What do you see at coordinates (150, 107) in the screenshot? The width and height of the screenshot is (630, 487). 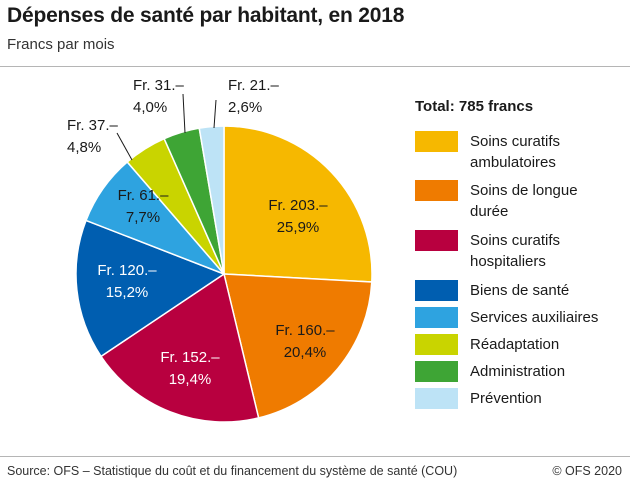 I see `slice-percent-label-6: 4,0%` at bounding box center [150, 107].